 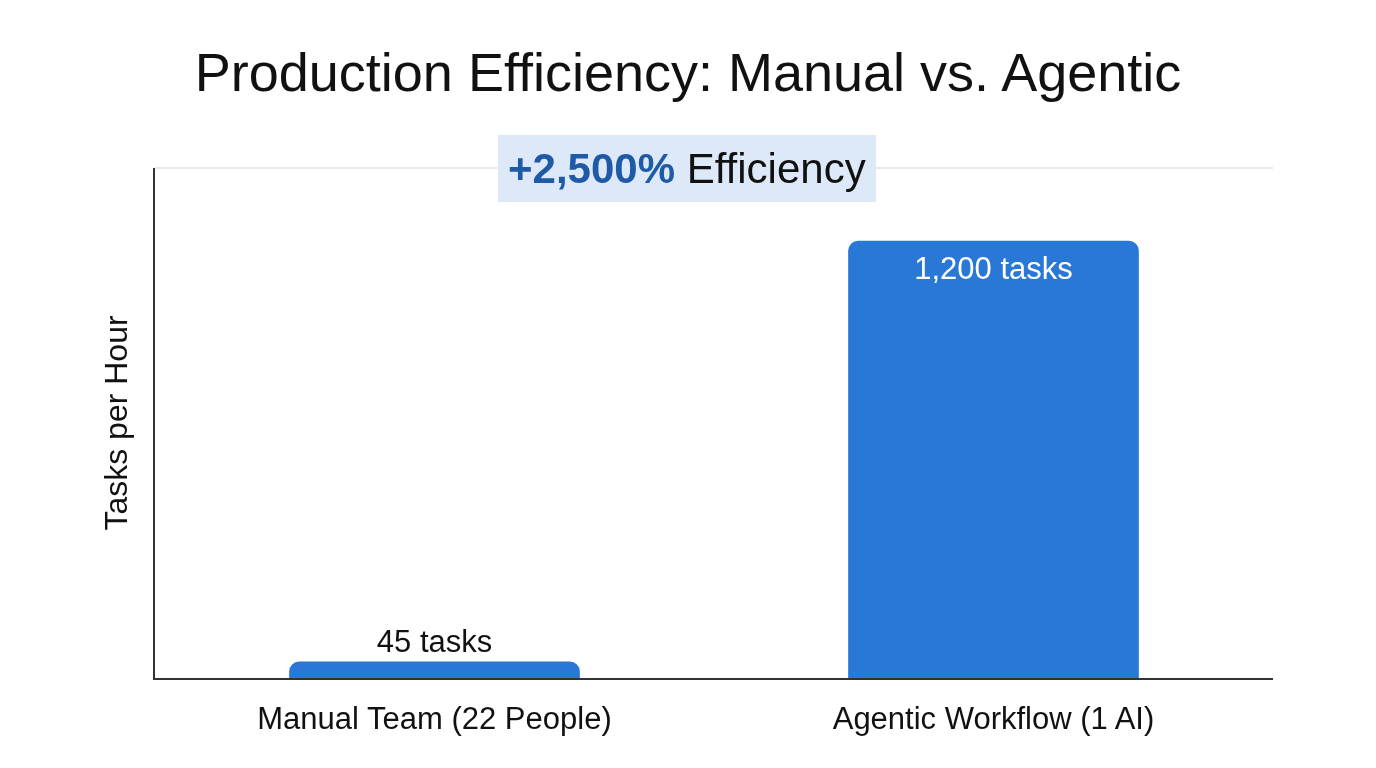 I want to click on annotation: +2,500% Efficiency, so click(x=687, y=168).